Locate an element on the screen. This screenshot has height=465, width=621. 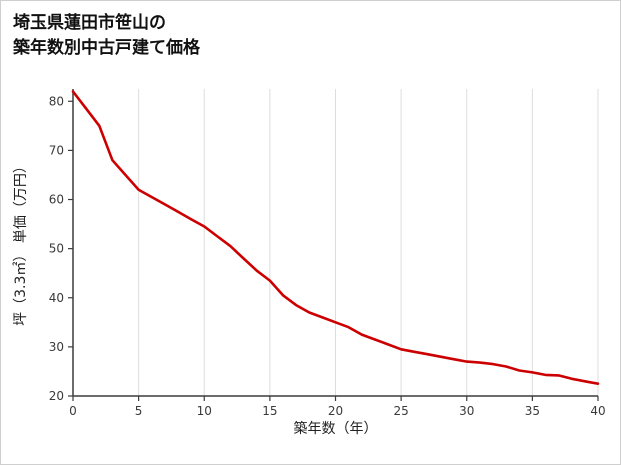
x-axis-title: 築年数（年） is located at coordinates (336, 429).